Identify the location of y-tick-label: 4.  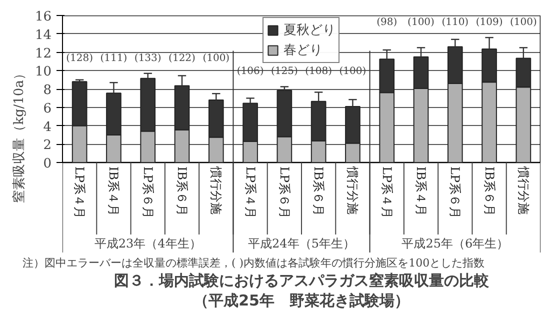
(47, 127).